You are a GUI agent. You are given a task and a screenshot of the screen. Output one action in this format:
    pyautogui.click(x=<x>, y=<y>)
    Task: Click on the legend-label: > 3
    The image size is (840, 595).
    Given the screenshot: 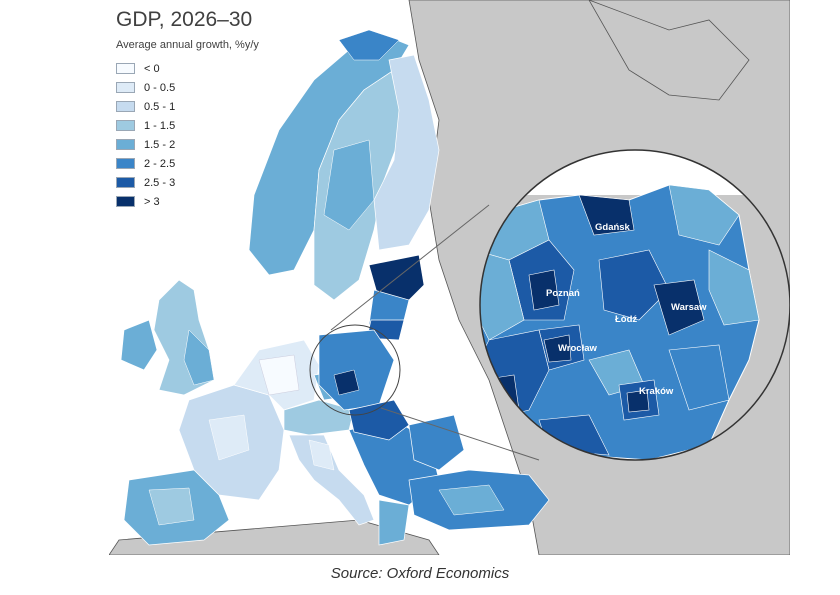 What is the action you would take?
    pyautogui.click(x=152, y=201)
    